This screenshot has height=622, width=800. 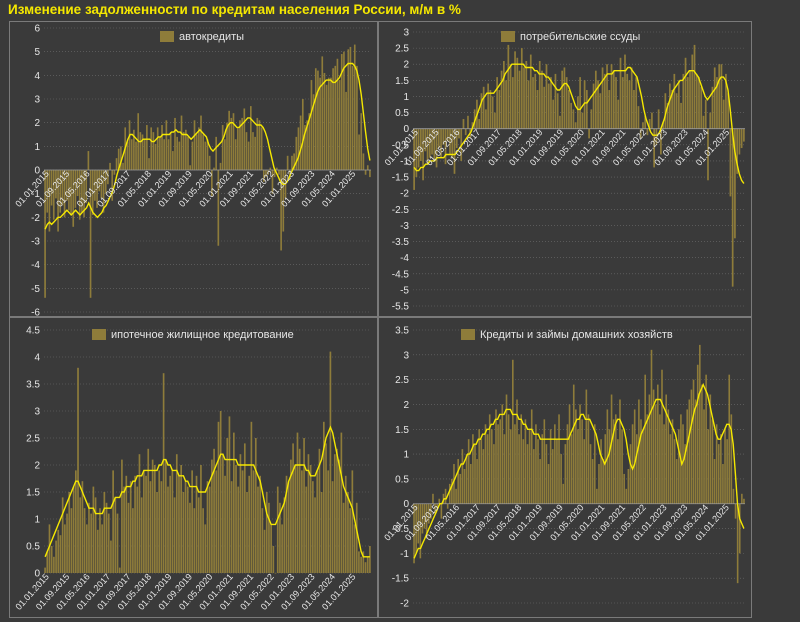 What do you see at coordinates (33, 439) in the screenshot?
I see `y-tick-label: 2.5` at bounding box center [33, 439].